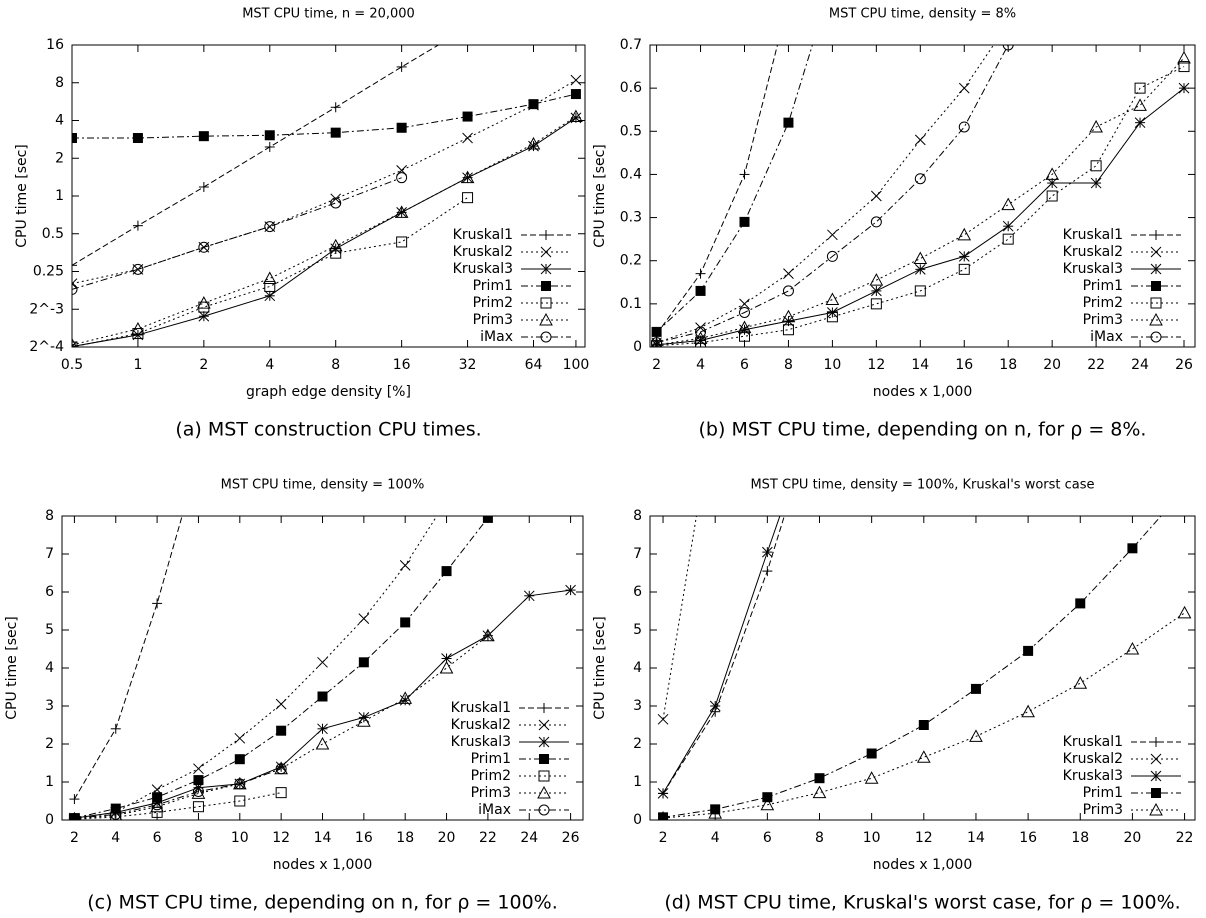 The height and width of the screenshot is (918, 1206). What do you see at coordinates (483, 235) in the screenshot?
I see `legend-label: Kruskal1` at bounding box center [483, 235].